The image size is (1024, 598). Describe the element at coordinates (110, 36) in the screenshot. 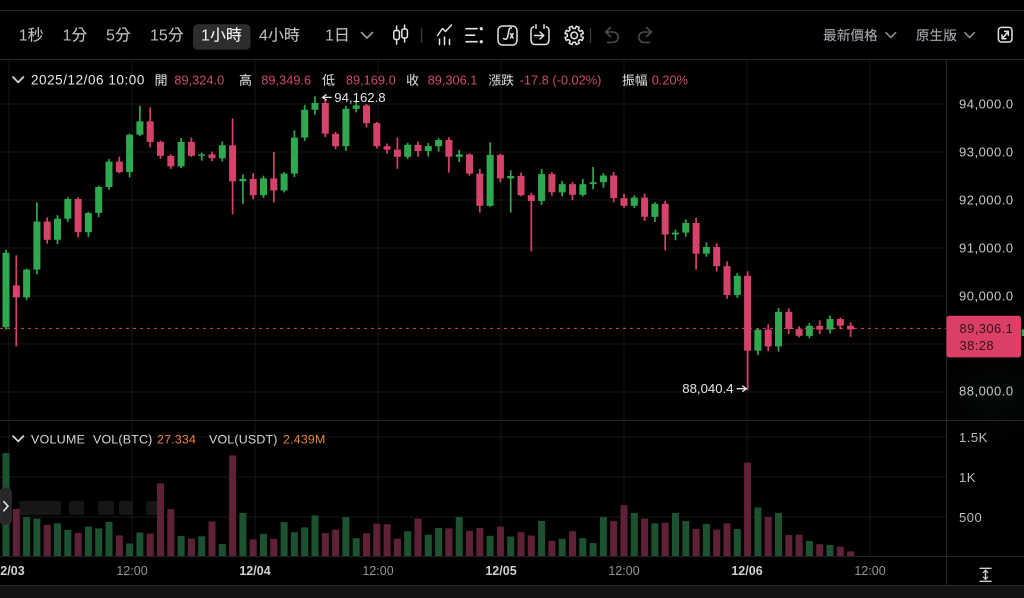

I see `svg-text: 5` at that location.